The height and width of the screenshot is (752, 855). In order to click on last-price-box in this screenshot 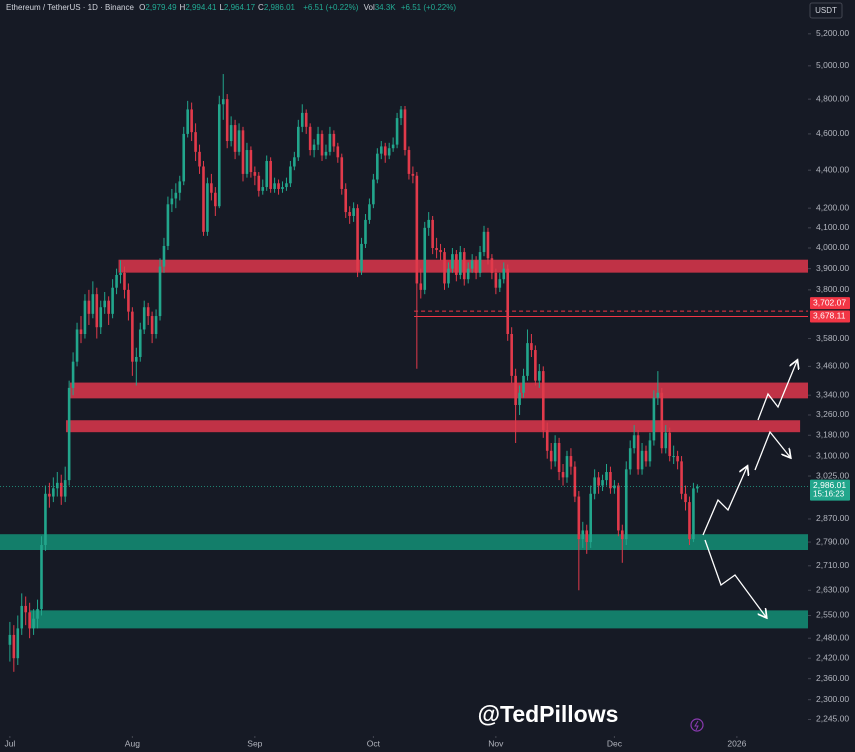, I will do `click(830, 490)`.